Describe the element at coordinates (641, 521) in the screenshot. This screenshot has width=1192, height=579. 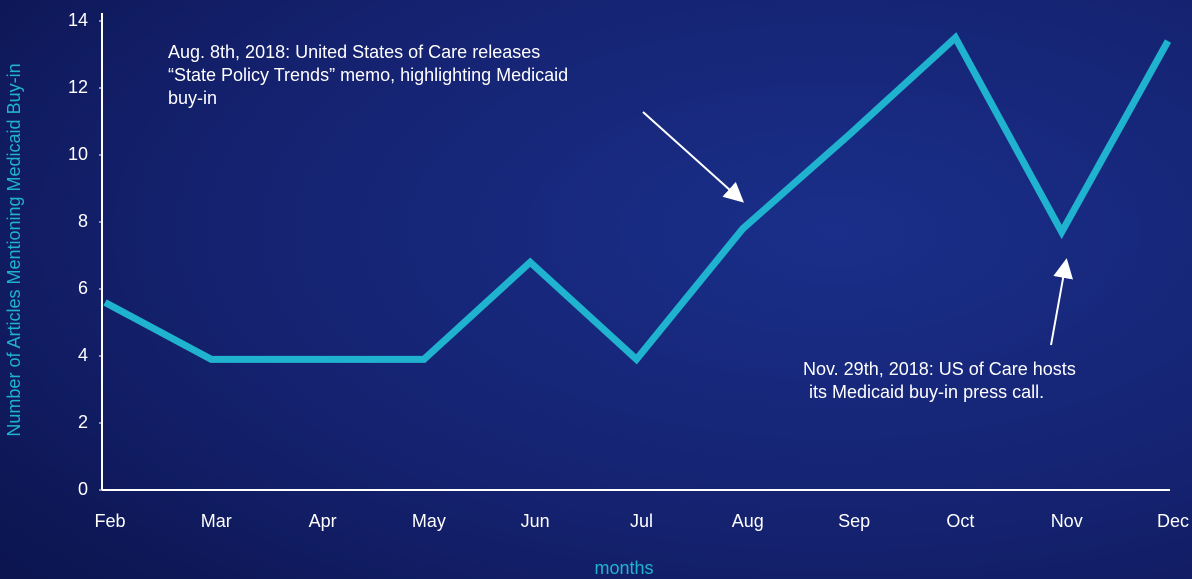
I see `x-tick-label: Jul` at that location.